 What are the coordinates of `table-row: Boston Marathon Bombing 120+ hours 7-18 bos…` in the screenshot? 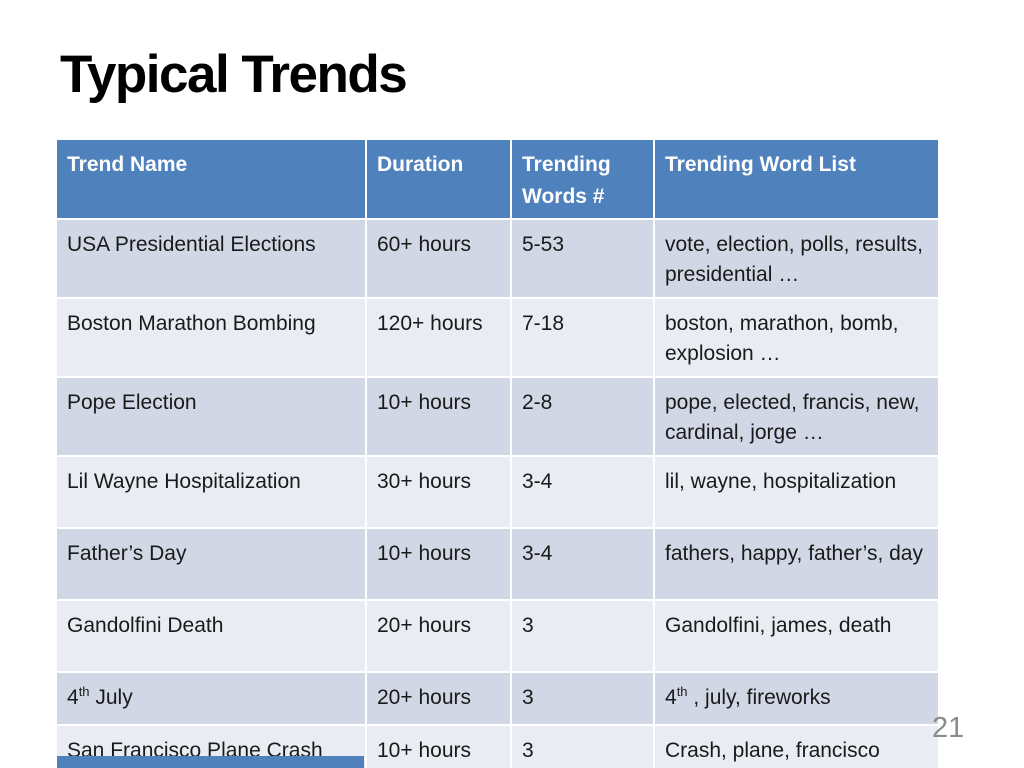 It's located at (497, 336).